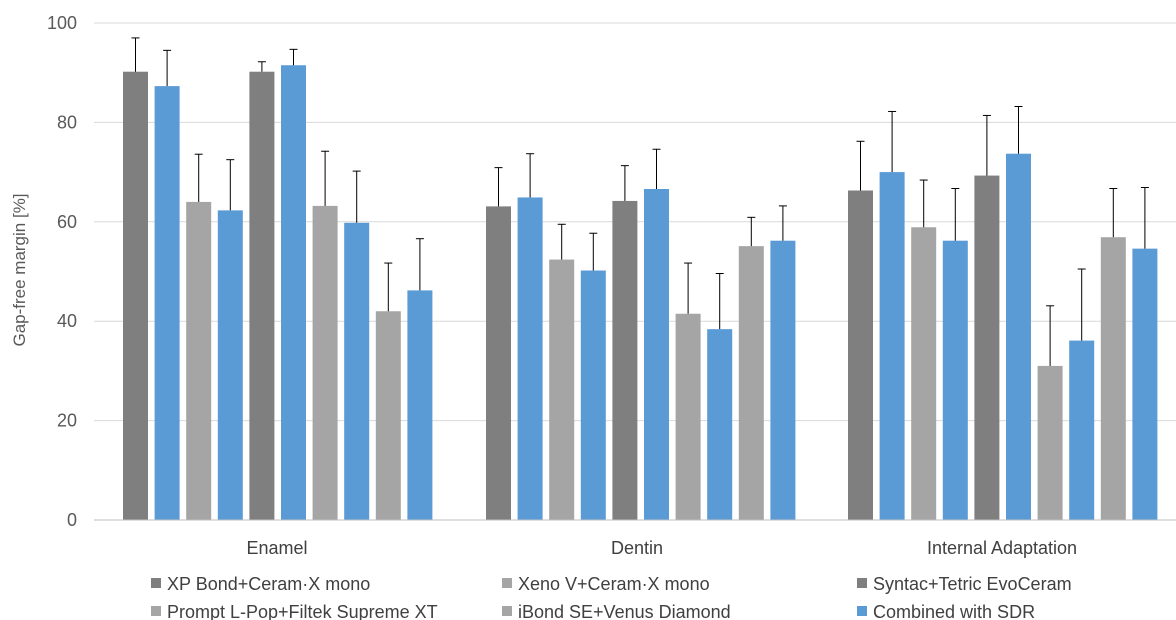 This screenshot has height=620, width=1176. I want to click on legend-label: iBond SE+Venus Diamond, so click(624, 611).